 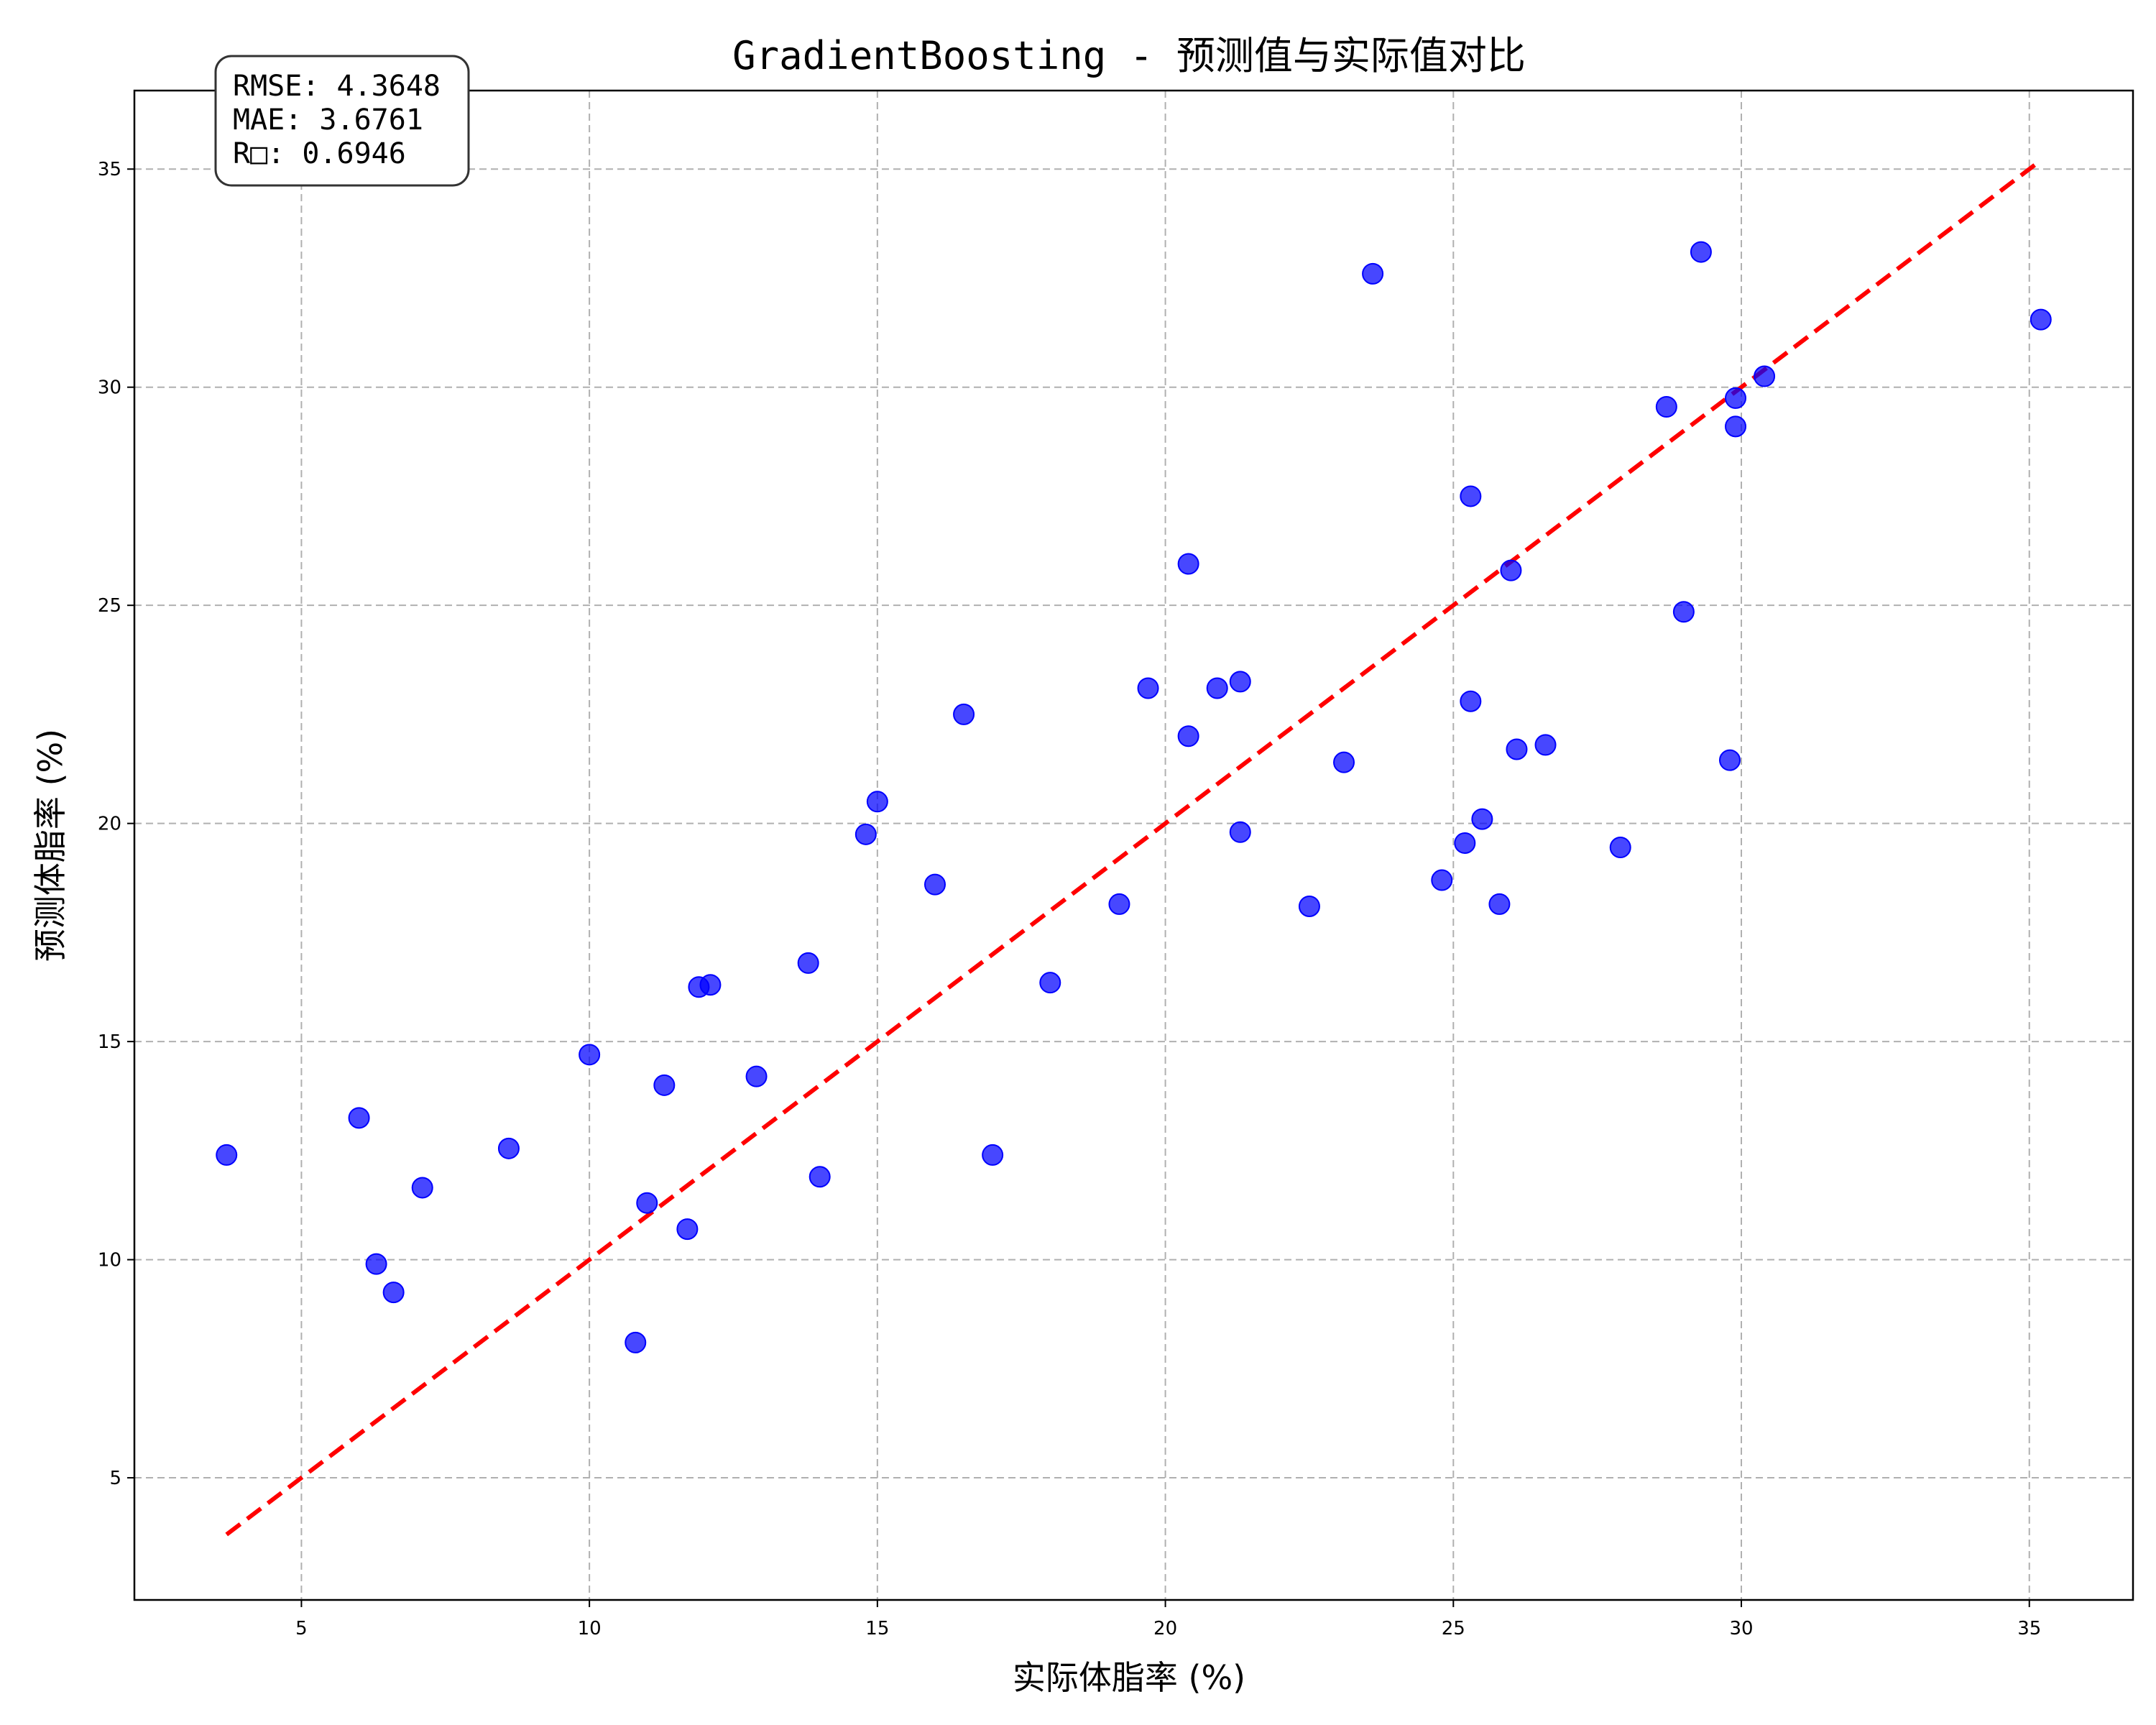 What do you see at coordinates (50, 845) in the screenshot?
I see `y-axis-title: 预测体脂率 (%)` at bounding box center [50, 845].